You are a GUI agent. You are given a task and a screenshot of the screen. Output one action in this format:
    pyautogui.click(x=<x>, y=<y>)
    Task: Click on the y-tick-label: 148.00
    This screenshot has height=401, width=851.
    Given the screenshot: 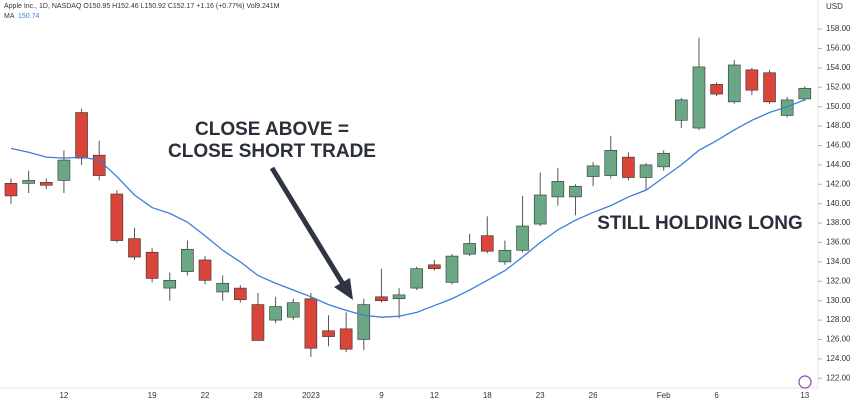 What is the action you would take?
    pyautogui.click(x=838, y=125)
    